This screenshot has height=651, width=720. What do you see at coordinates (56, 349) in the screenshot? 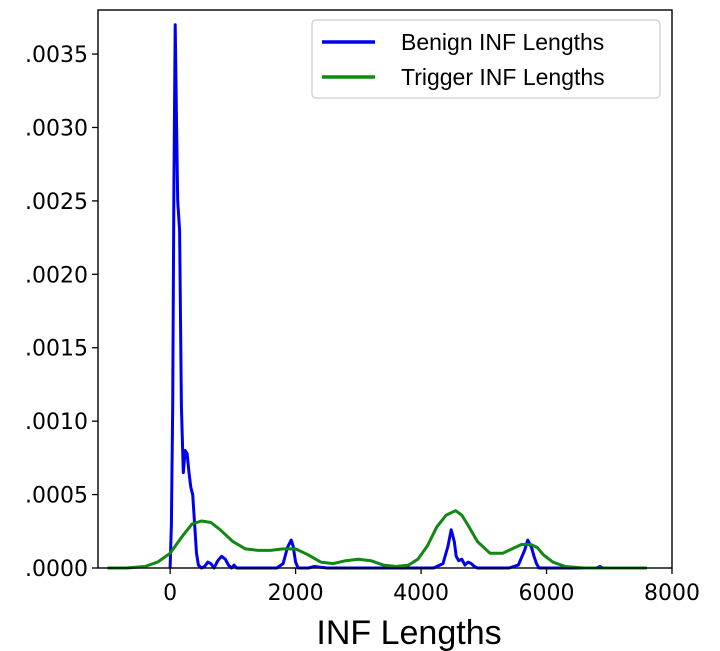
I see `y-tick-label: .0015` at bounding box center [56, 349].